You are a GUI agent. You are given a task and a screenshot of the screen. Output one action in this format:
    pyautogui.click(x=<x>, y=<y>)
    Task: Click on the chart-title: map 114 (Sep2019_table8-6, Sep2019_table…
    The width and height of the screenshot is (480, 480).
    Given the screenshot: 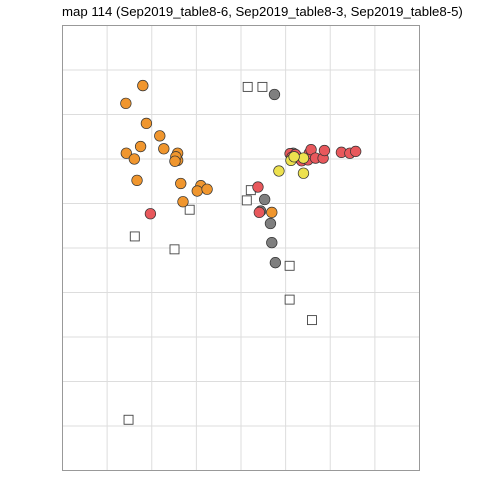 What is the action you would take?
    pyautogui.click(x=262, y=11)
    